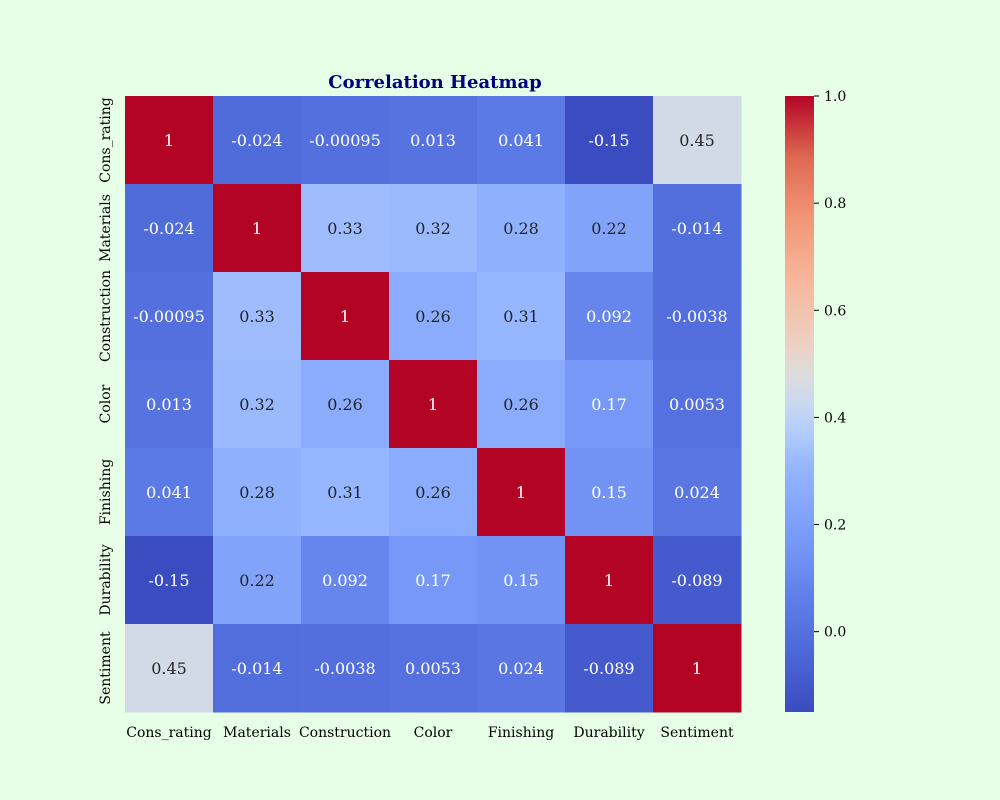 This screenshot has height=800, width=1000. What do you see at coordinates (835, 418) in the screenshot?
I see `colorbar-tick-label: 0.4` at bounding box center [835, 418].